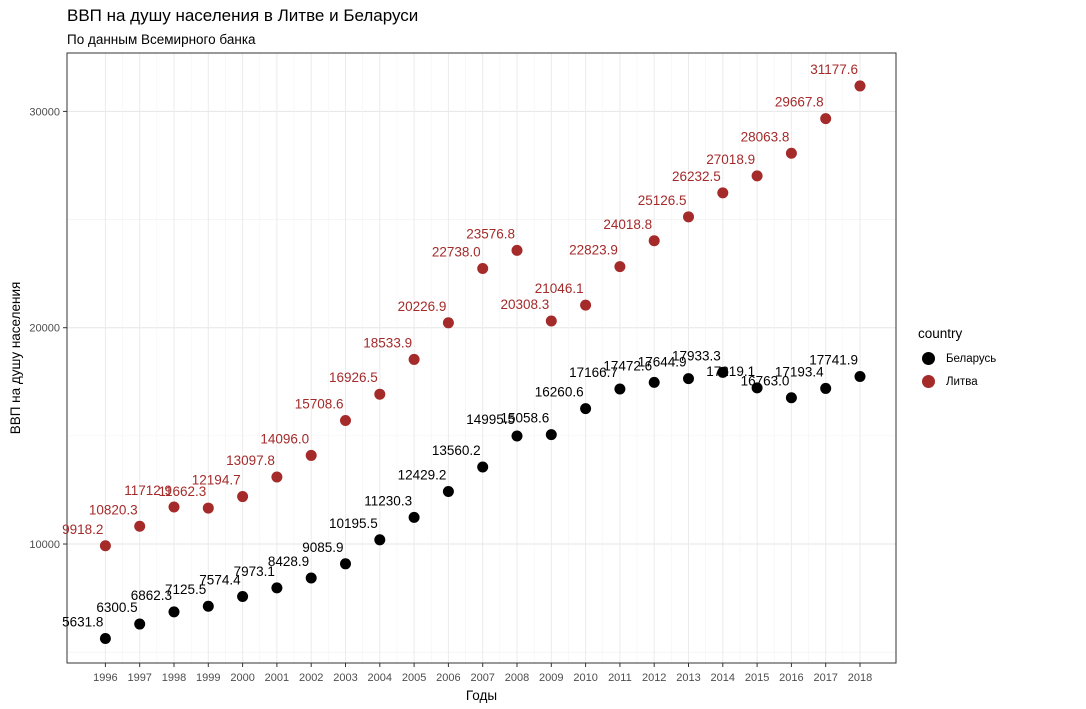 This screenshot has width=1086, height=709. I want to click on y-tick-label: 10000, so click(44, 545).